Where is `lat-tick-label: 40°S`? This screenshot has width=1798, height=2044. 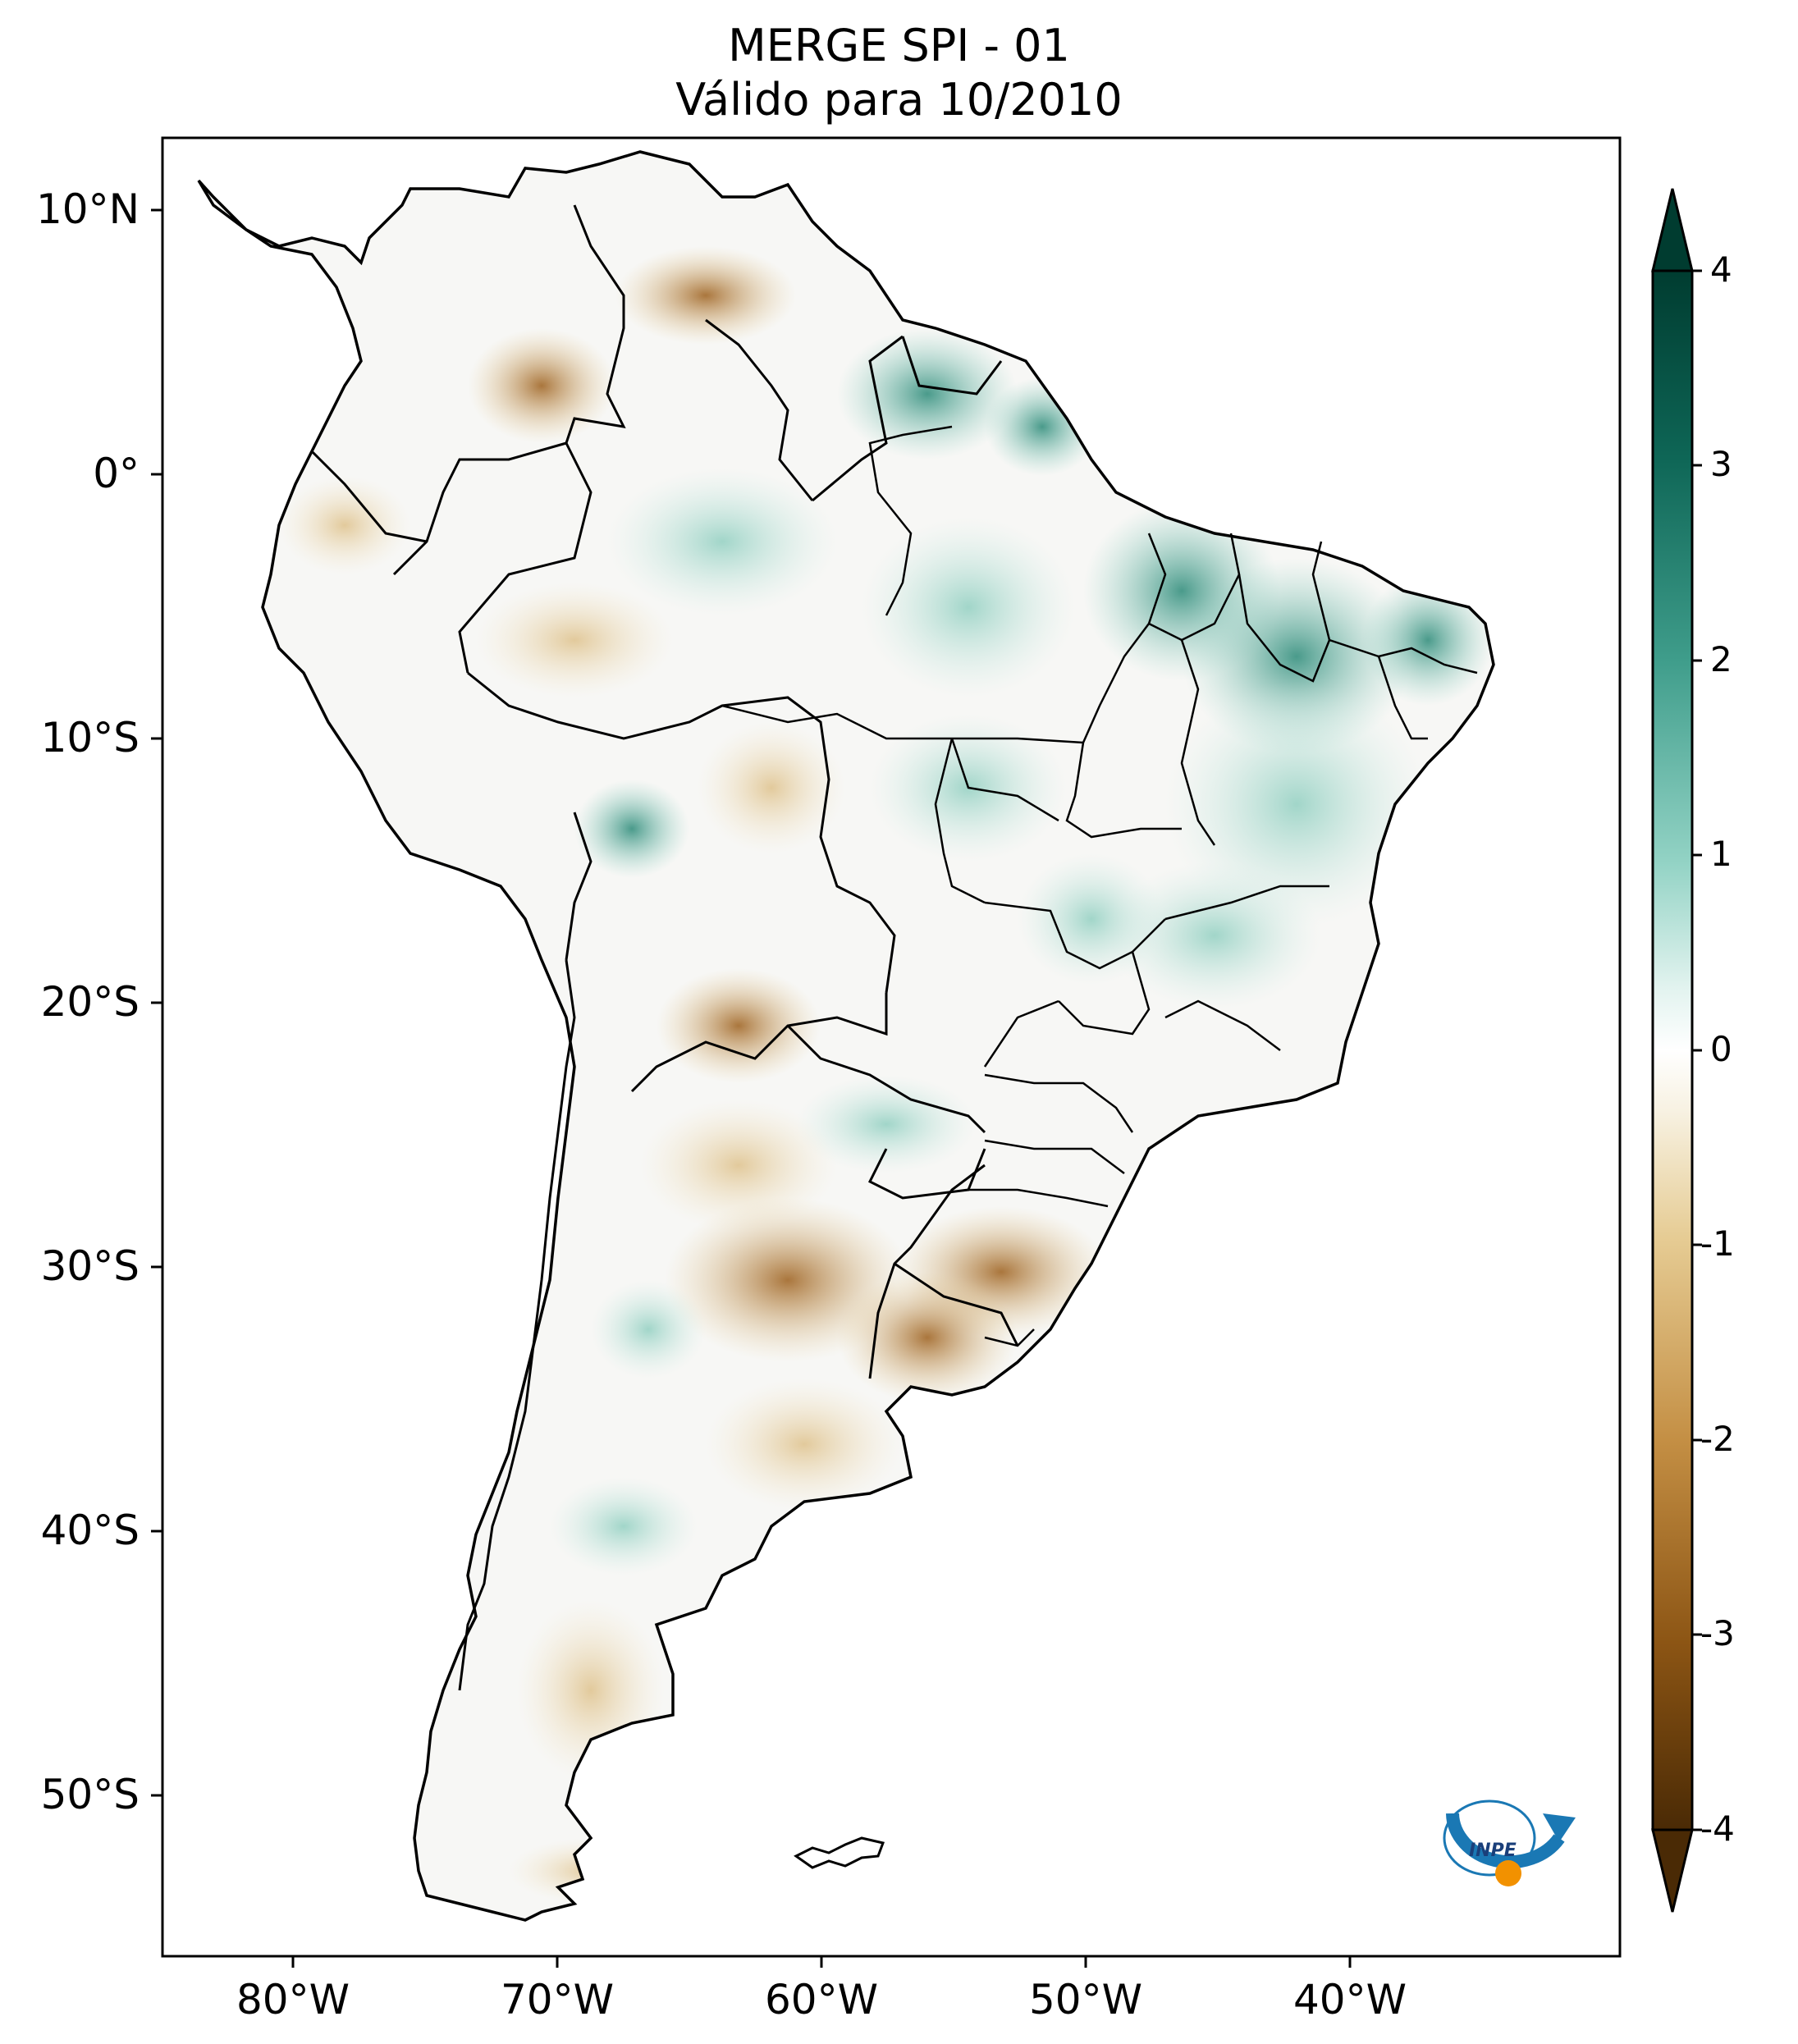 lat-tick-label: 40°S is located at coordinates (90, 1530).